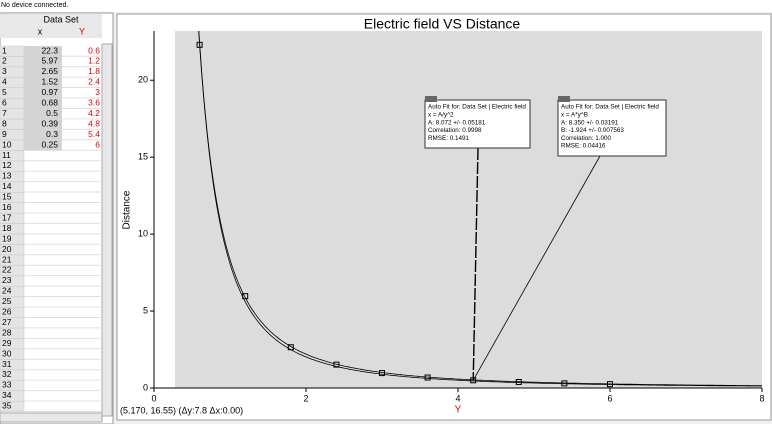  I want to click on row-number: 26, so click(7, 312).